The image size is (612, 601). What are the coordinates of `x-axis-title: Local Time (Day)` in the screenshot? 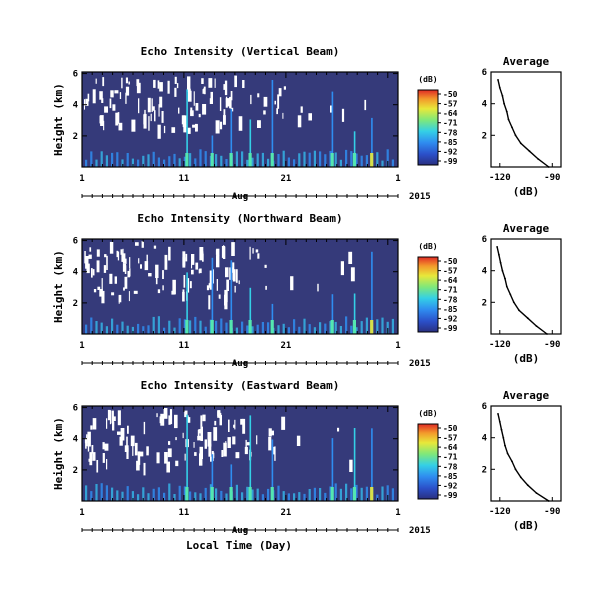 It's located at (239, 545).